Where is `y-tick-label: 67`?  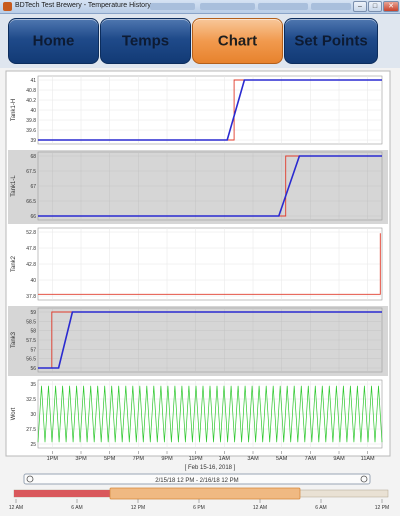 y-tick-label: 67 is located at coordinates (33, 187).